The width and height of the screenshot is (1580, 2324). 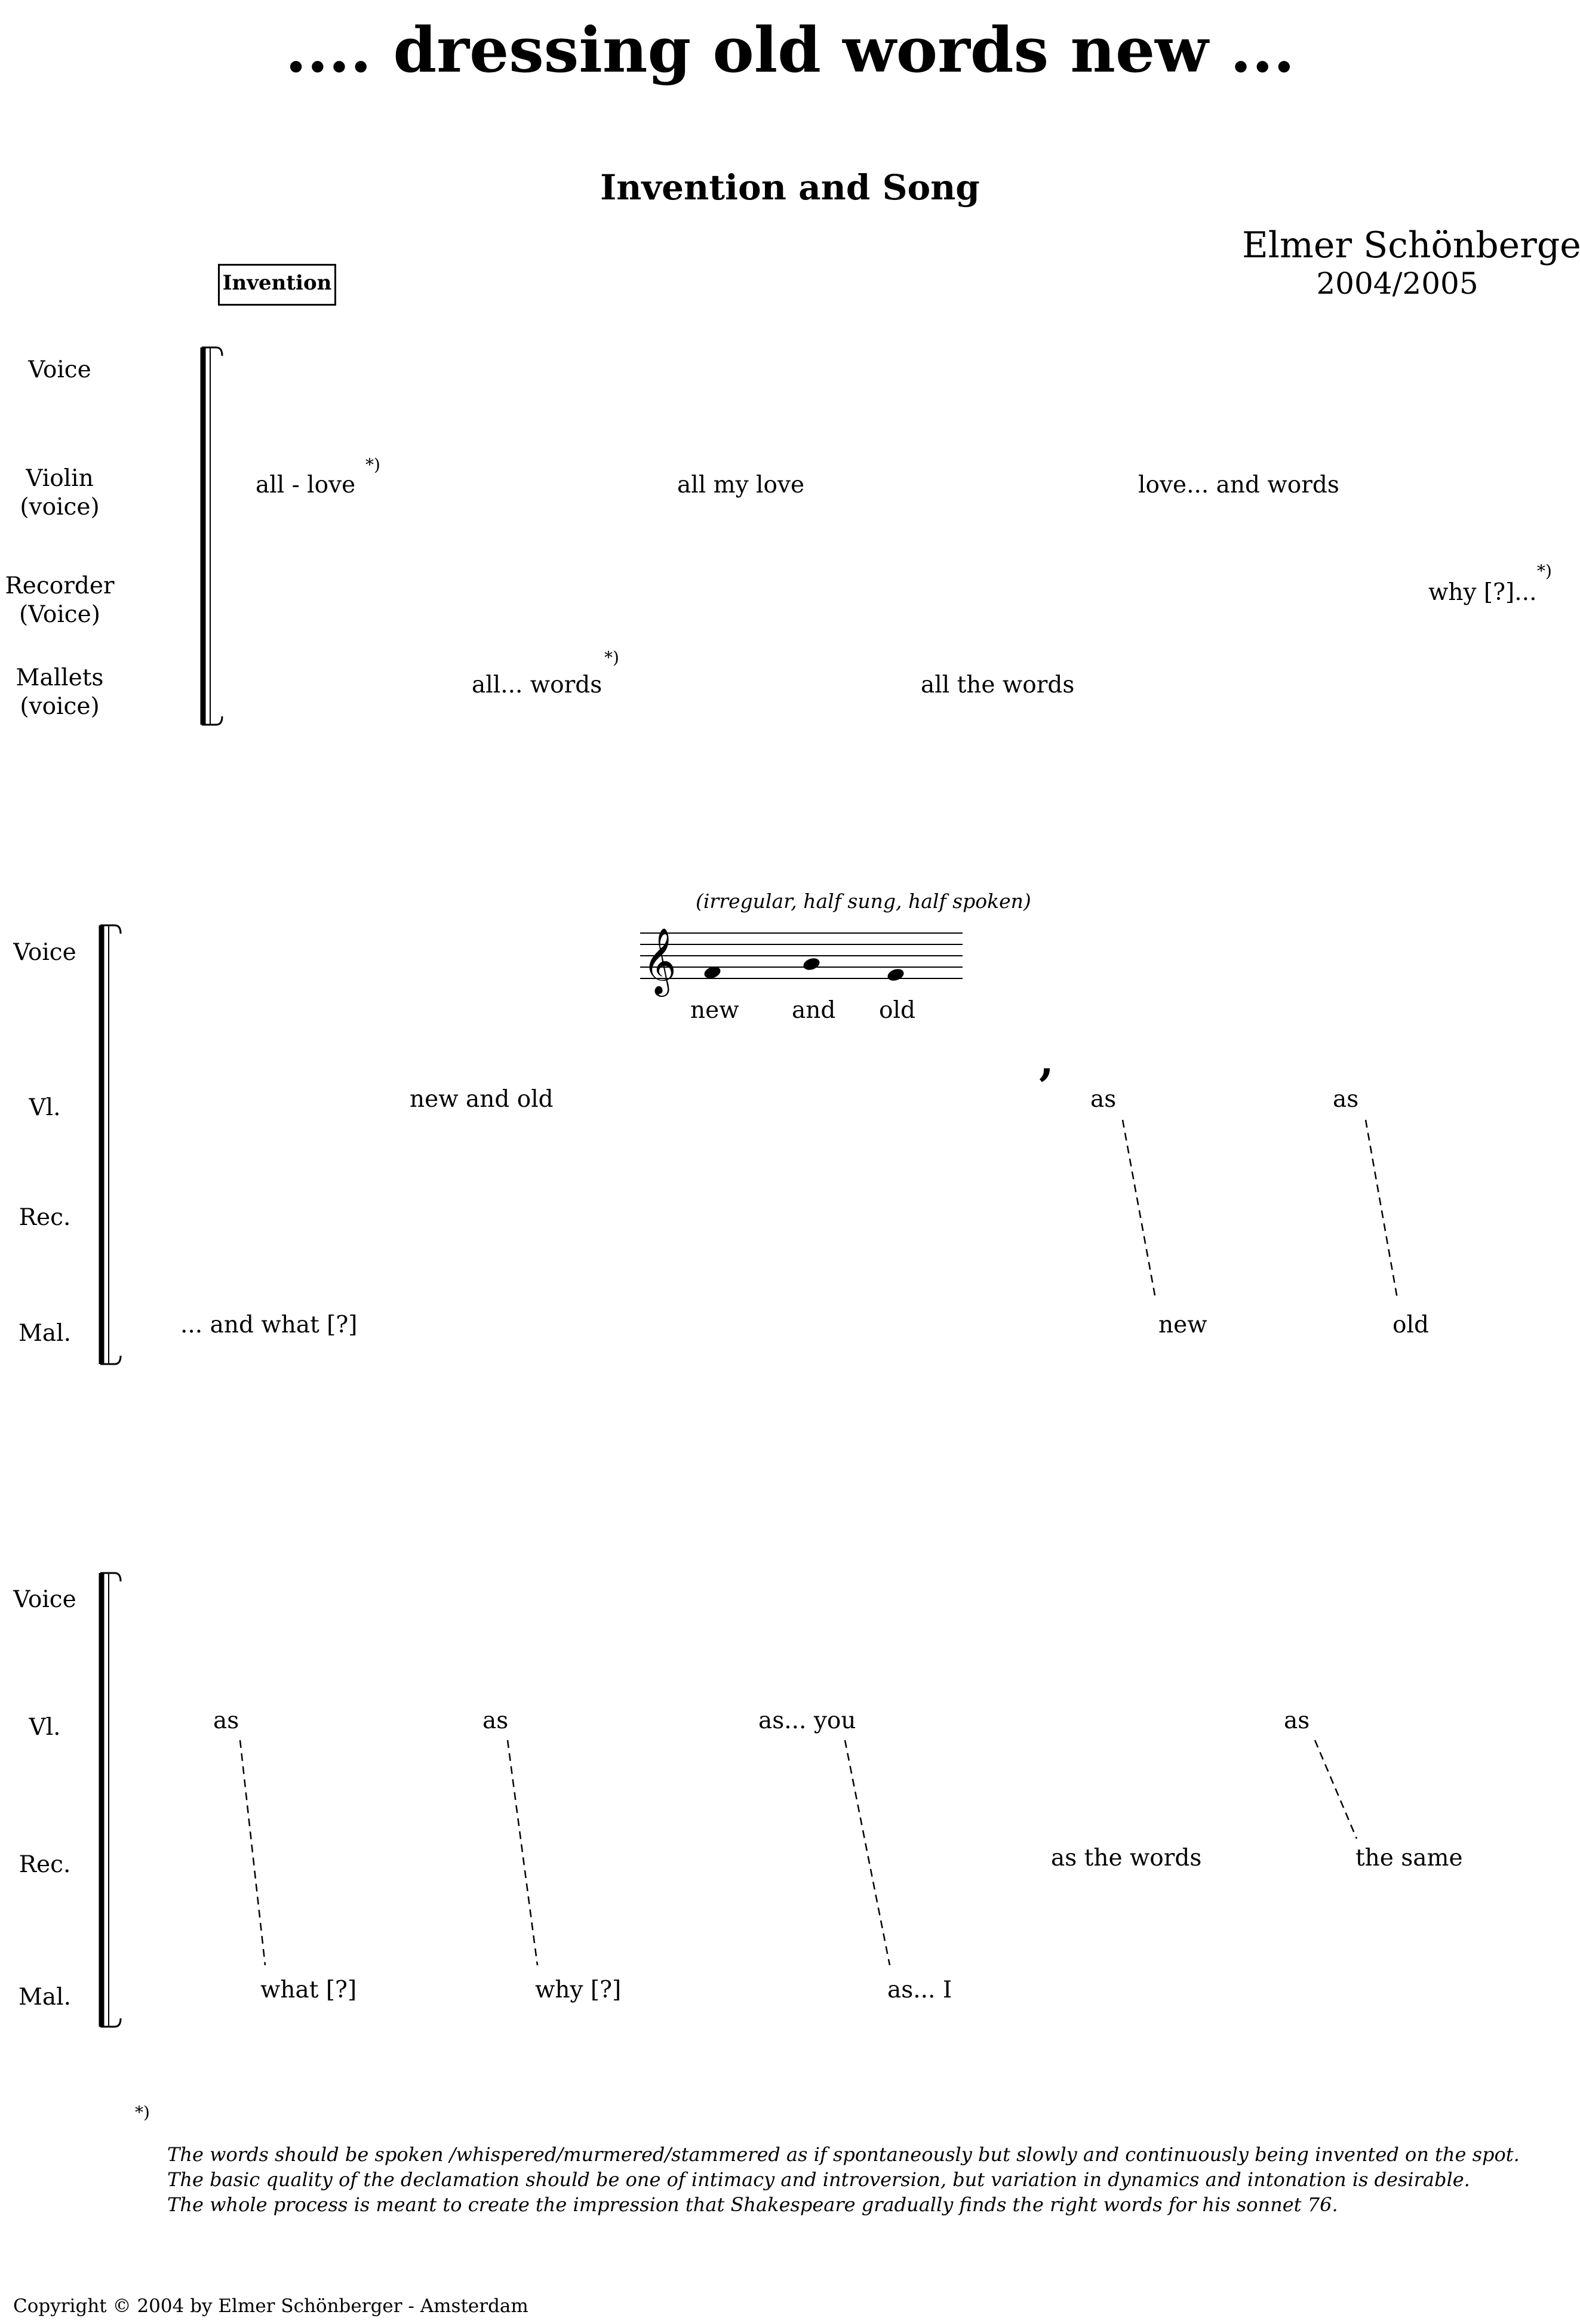 I want to click on connector-as-same, so click(x=1336, y=1790).